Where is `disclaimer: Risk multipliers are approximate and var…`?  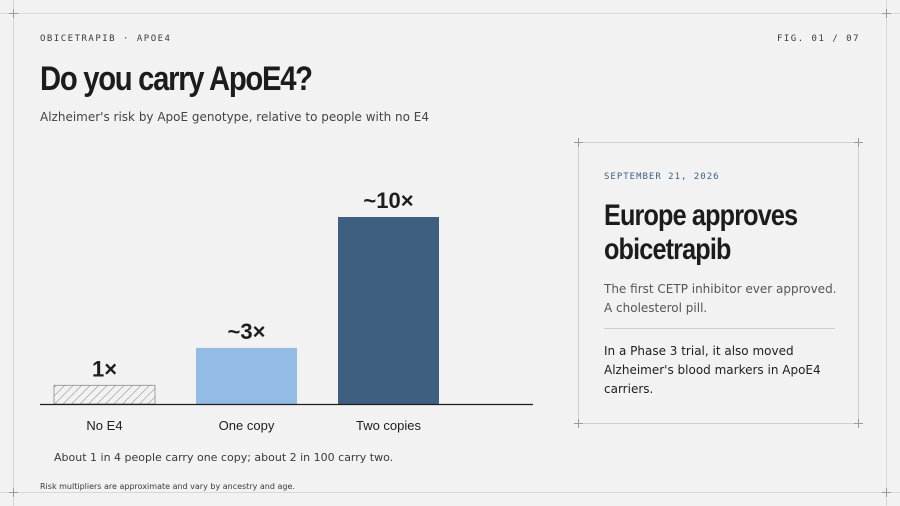 disclaimer: Risk multipliers are approximate and var… is located at coordinates (167, 486).